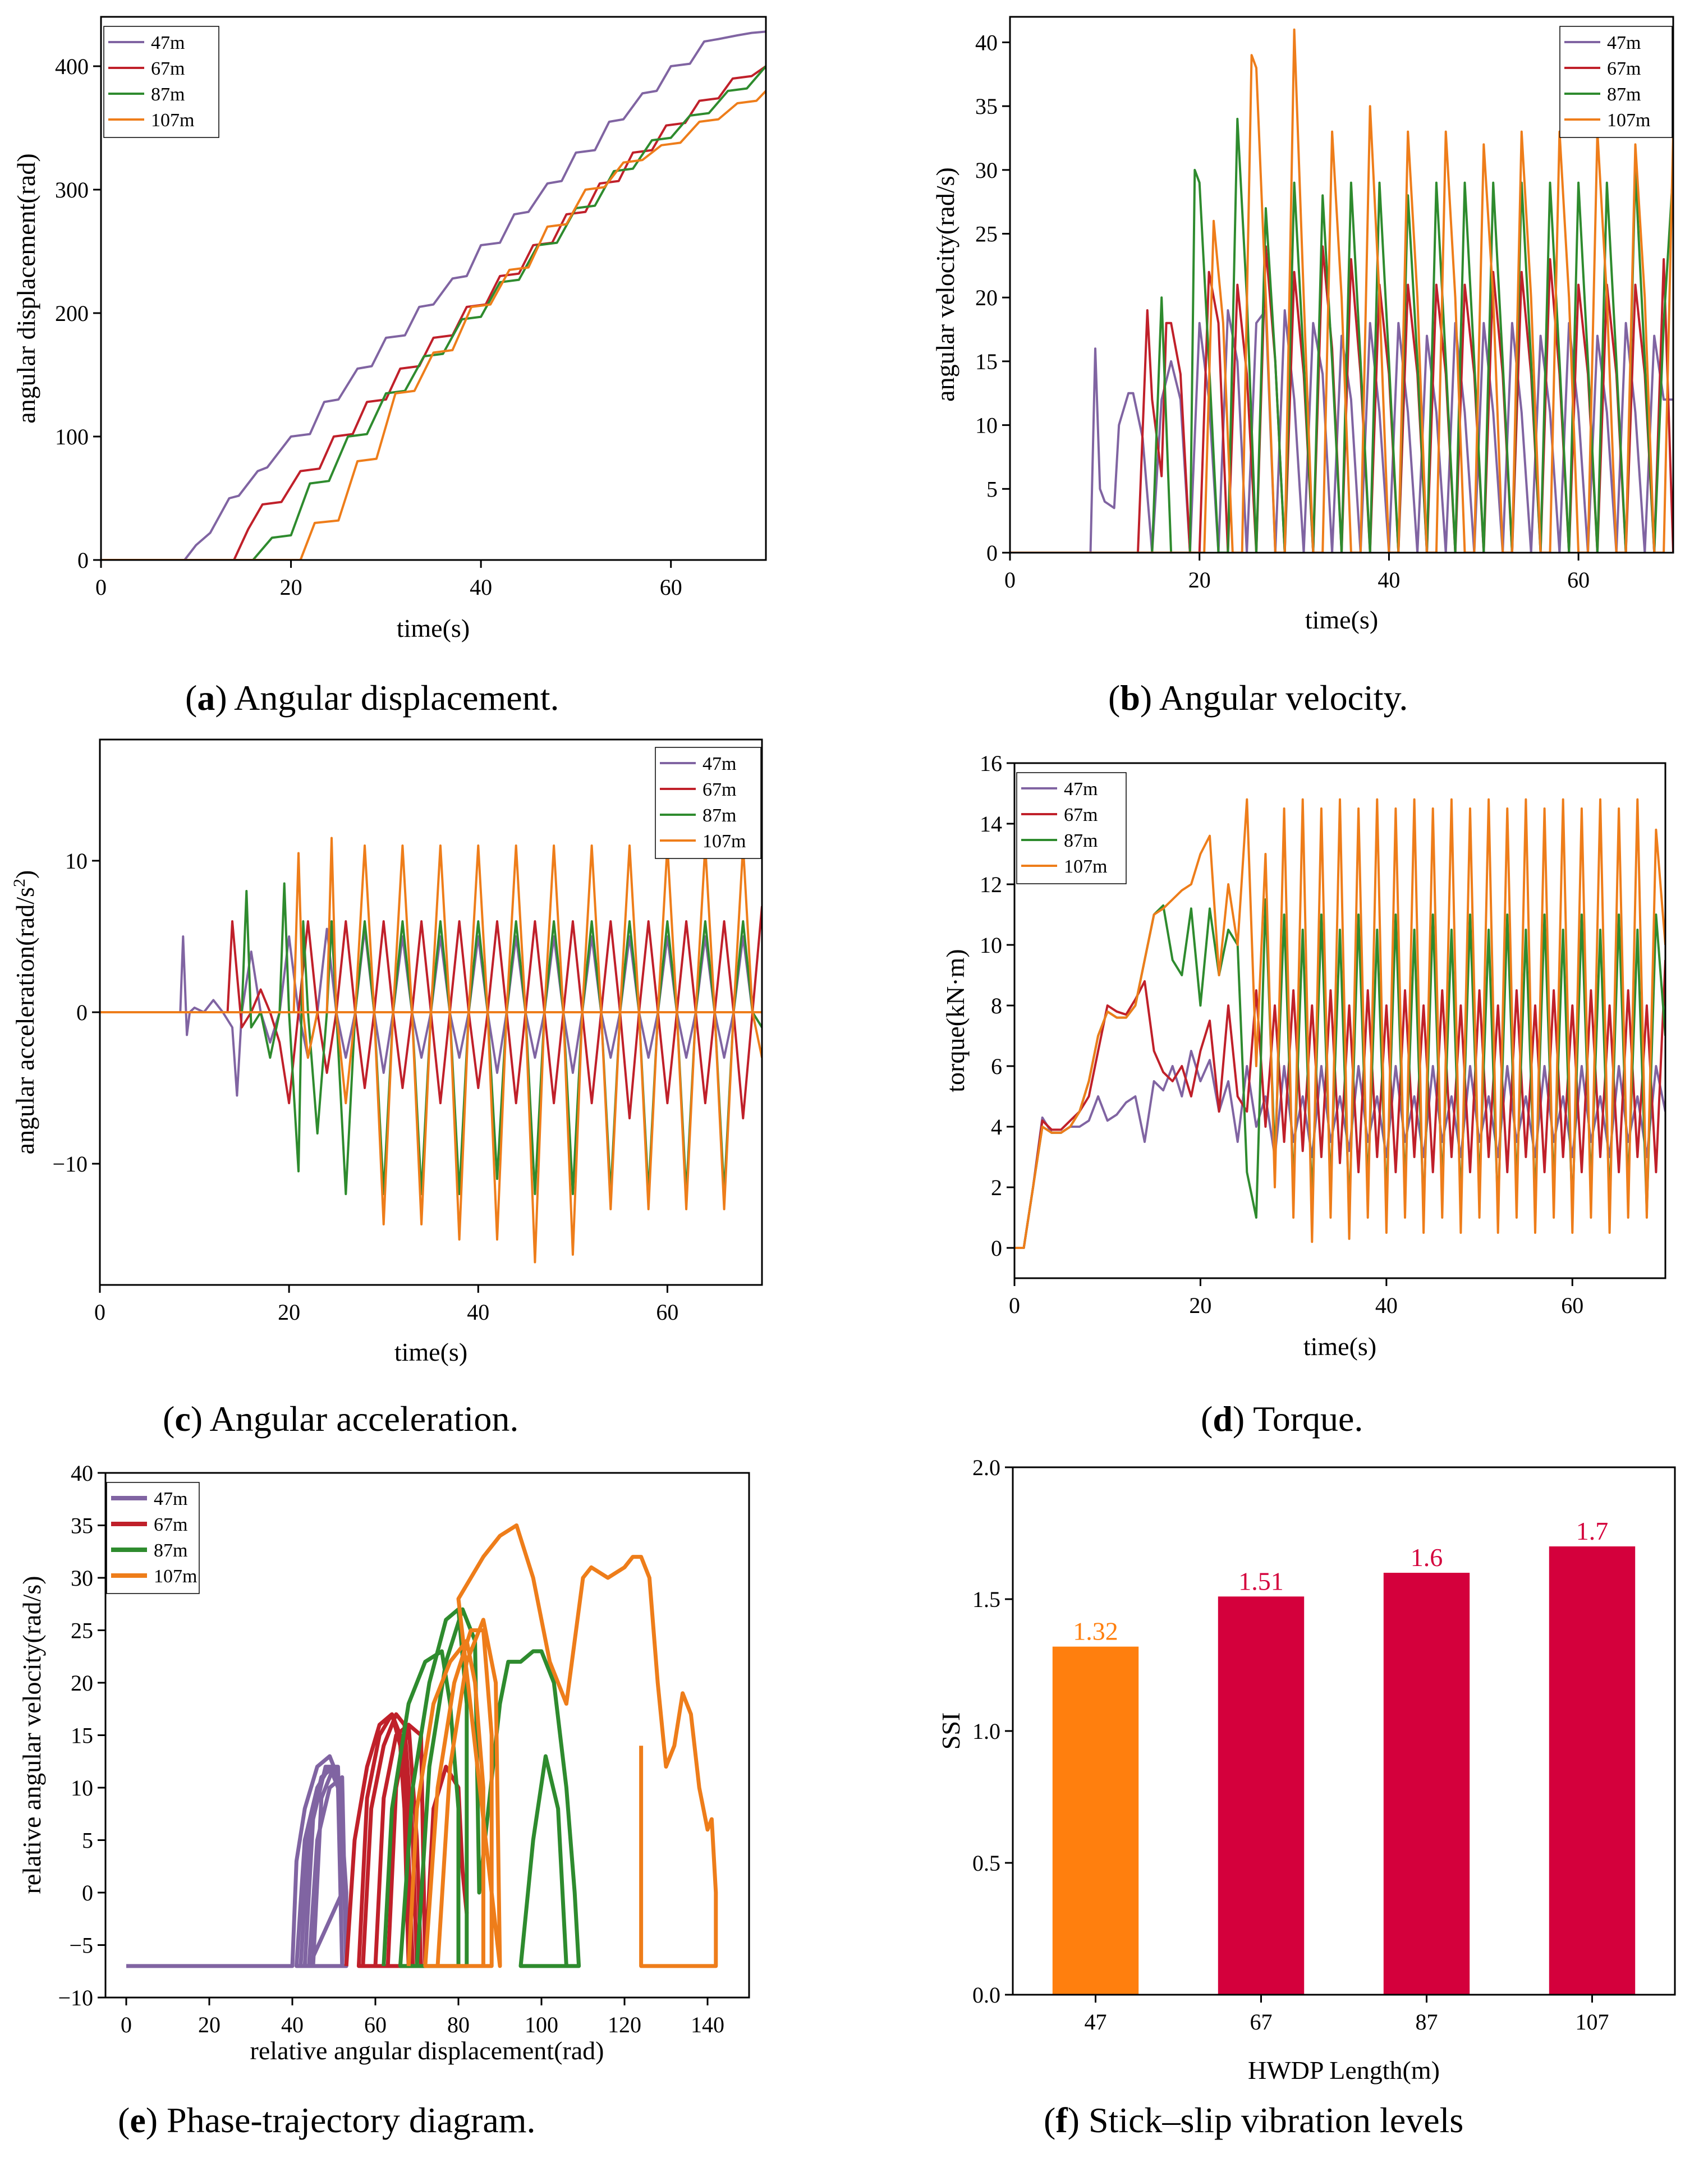 The height and width of the screenshot is (2158, 1708). Describe the element at coordinates (1274, 698) in the screenshot. I see `caption-text: ) Angular velocity.` at that location.